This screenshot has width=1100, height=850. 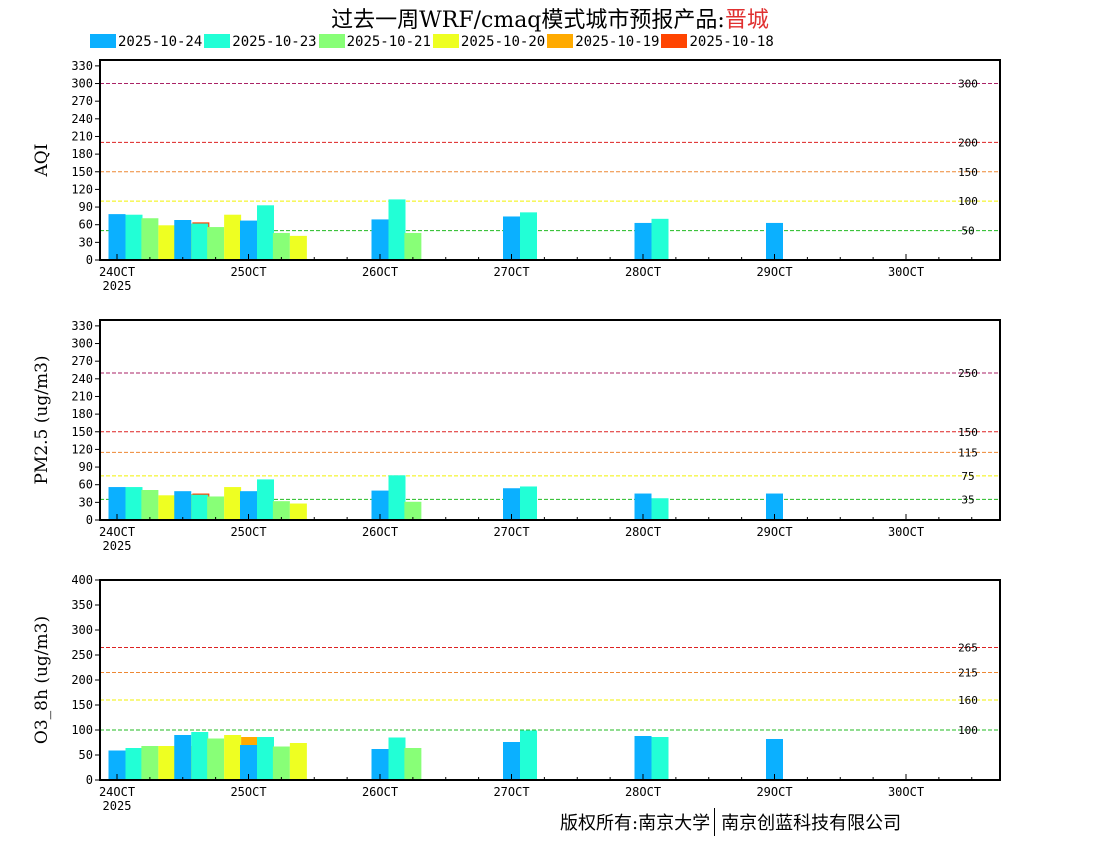 I want to click on legend-label: 2025-10-20, so click(x=503, y=42).